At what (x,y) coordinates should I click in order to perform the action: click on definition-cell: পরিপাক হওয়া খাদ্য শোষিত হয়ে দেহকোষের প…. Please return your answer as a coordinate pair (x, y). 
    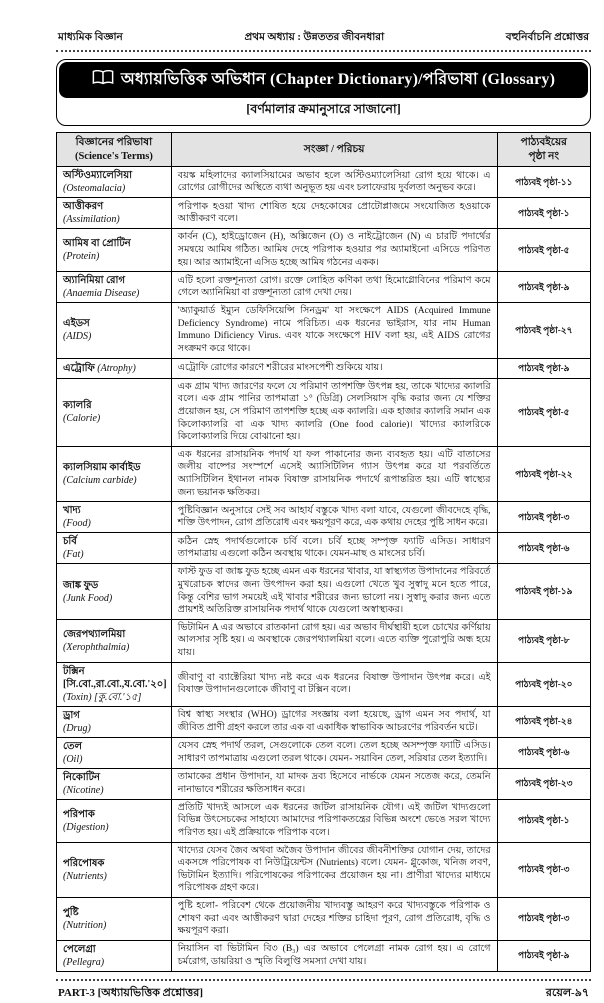
    Looking at the image, I should click on (334, 213).